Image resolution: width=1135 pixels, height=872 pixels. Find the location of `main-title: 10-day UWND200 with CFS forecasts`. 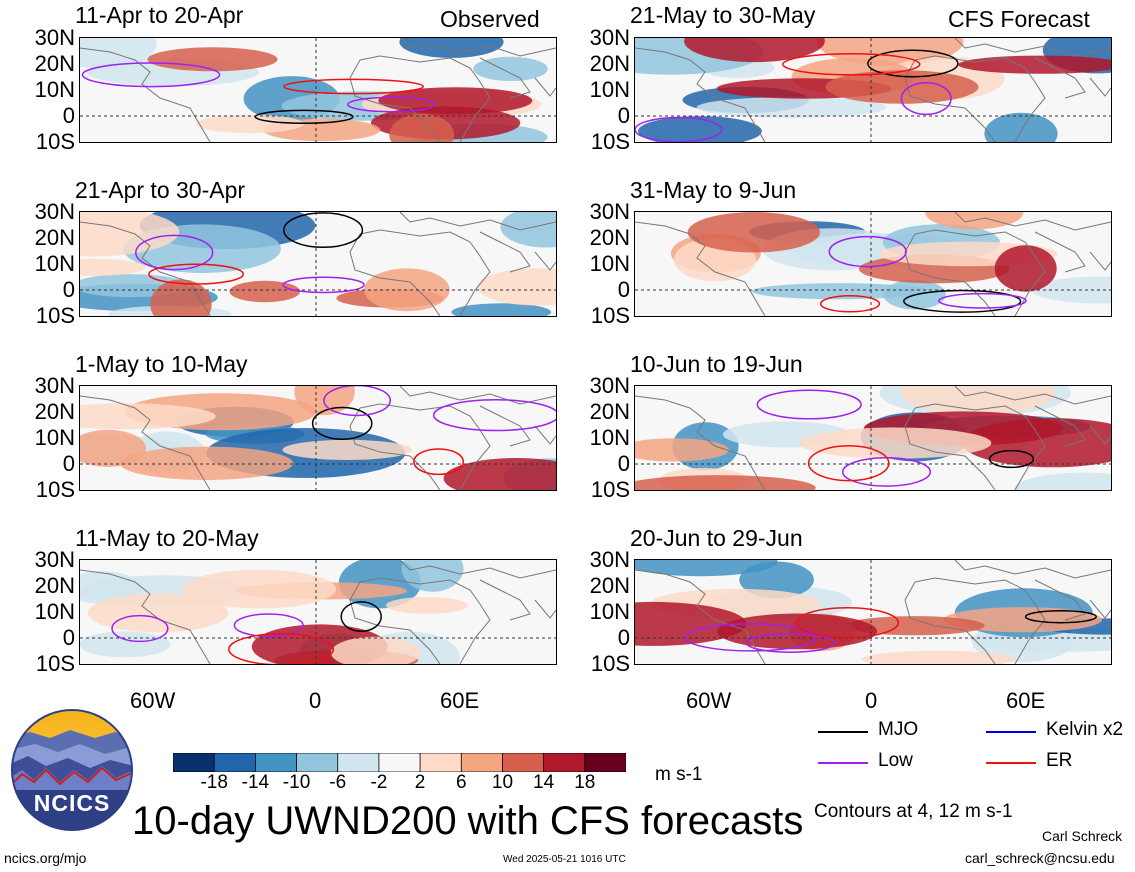

main-title: 10-day UWND200 with CFS forecasts is located at coordinates (468, 821).